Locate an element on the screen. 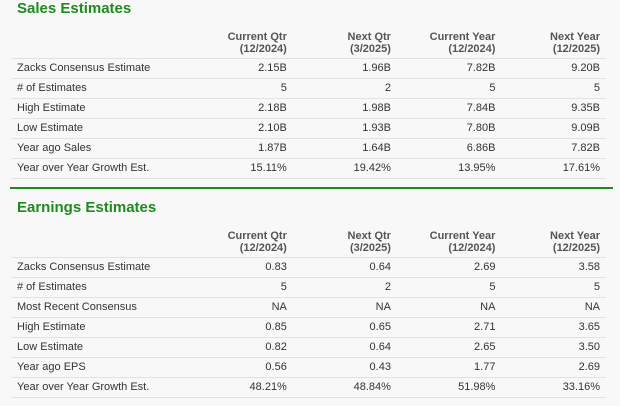  cell-value: 3.50 is located at coordinates (553, 347).